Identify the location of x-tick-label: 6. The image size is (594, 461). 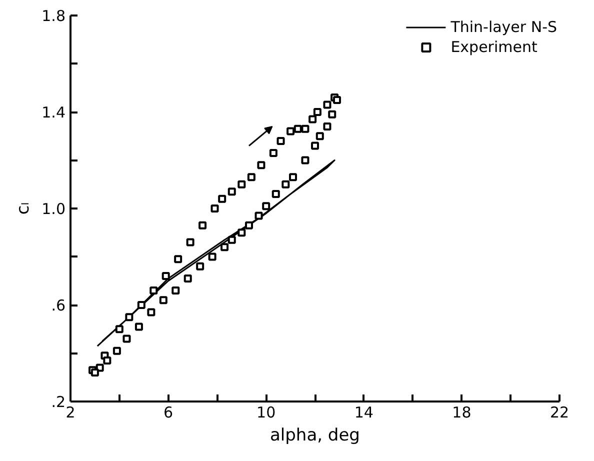
(169, 413).